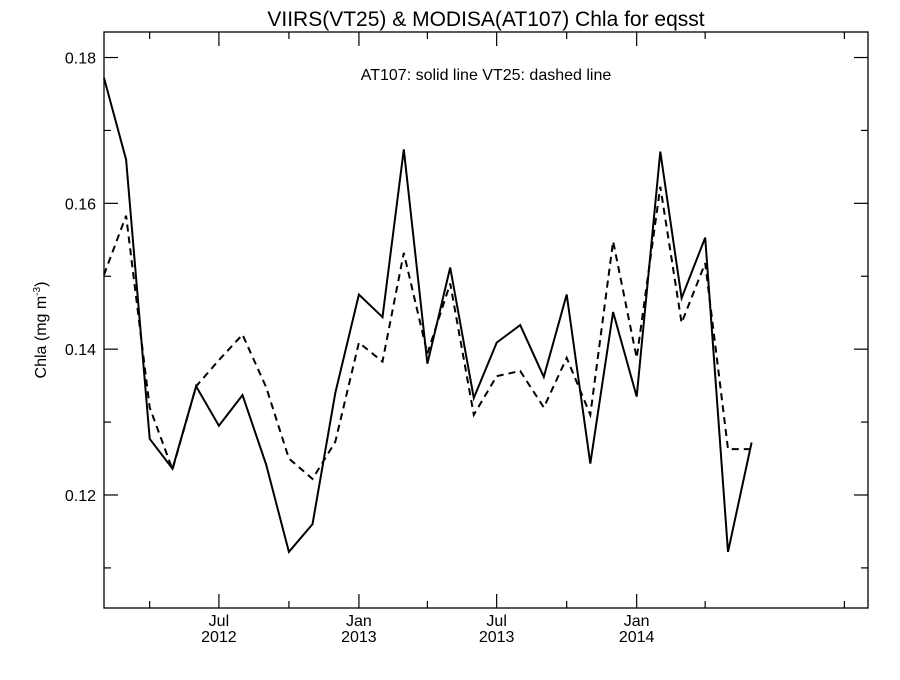  I want to click on y-axis-label: Chla (mg m-3), so click(41, 330).